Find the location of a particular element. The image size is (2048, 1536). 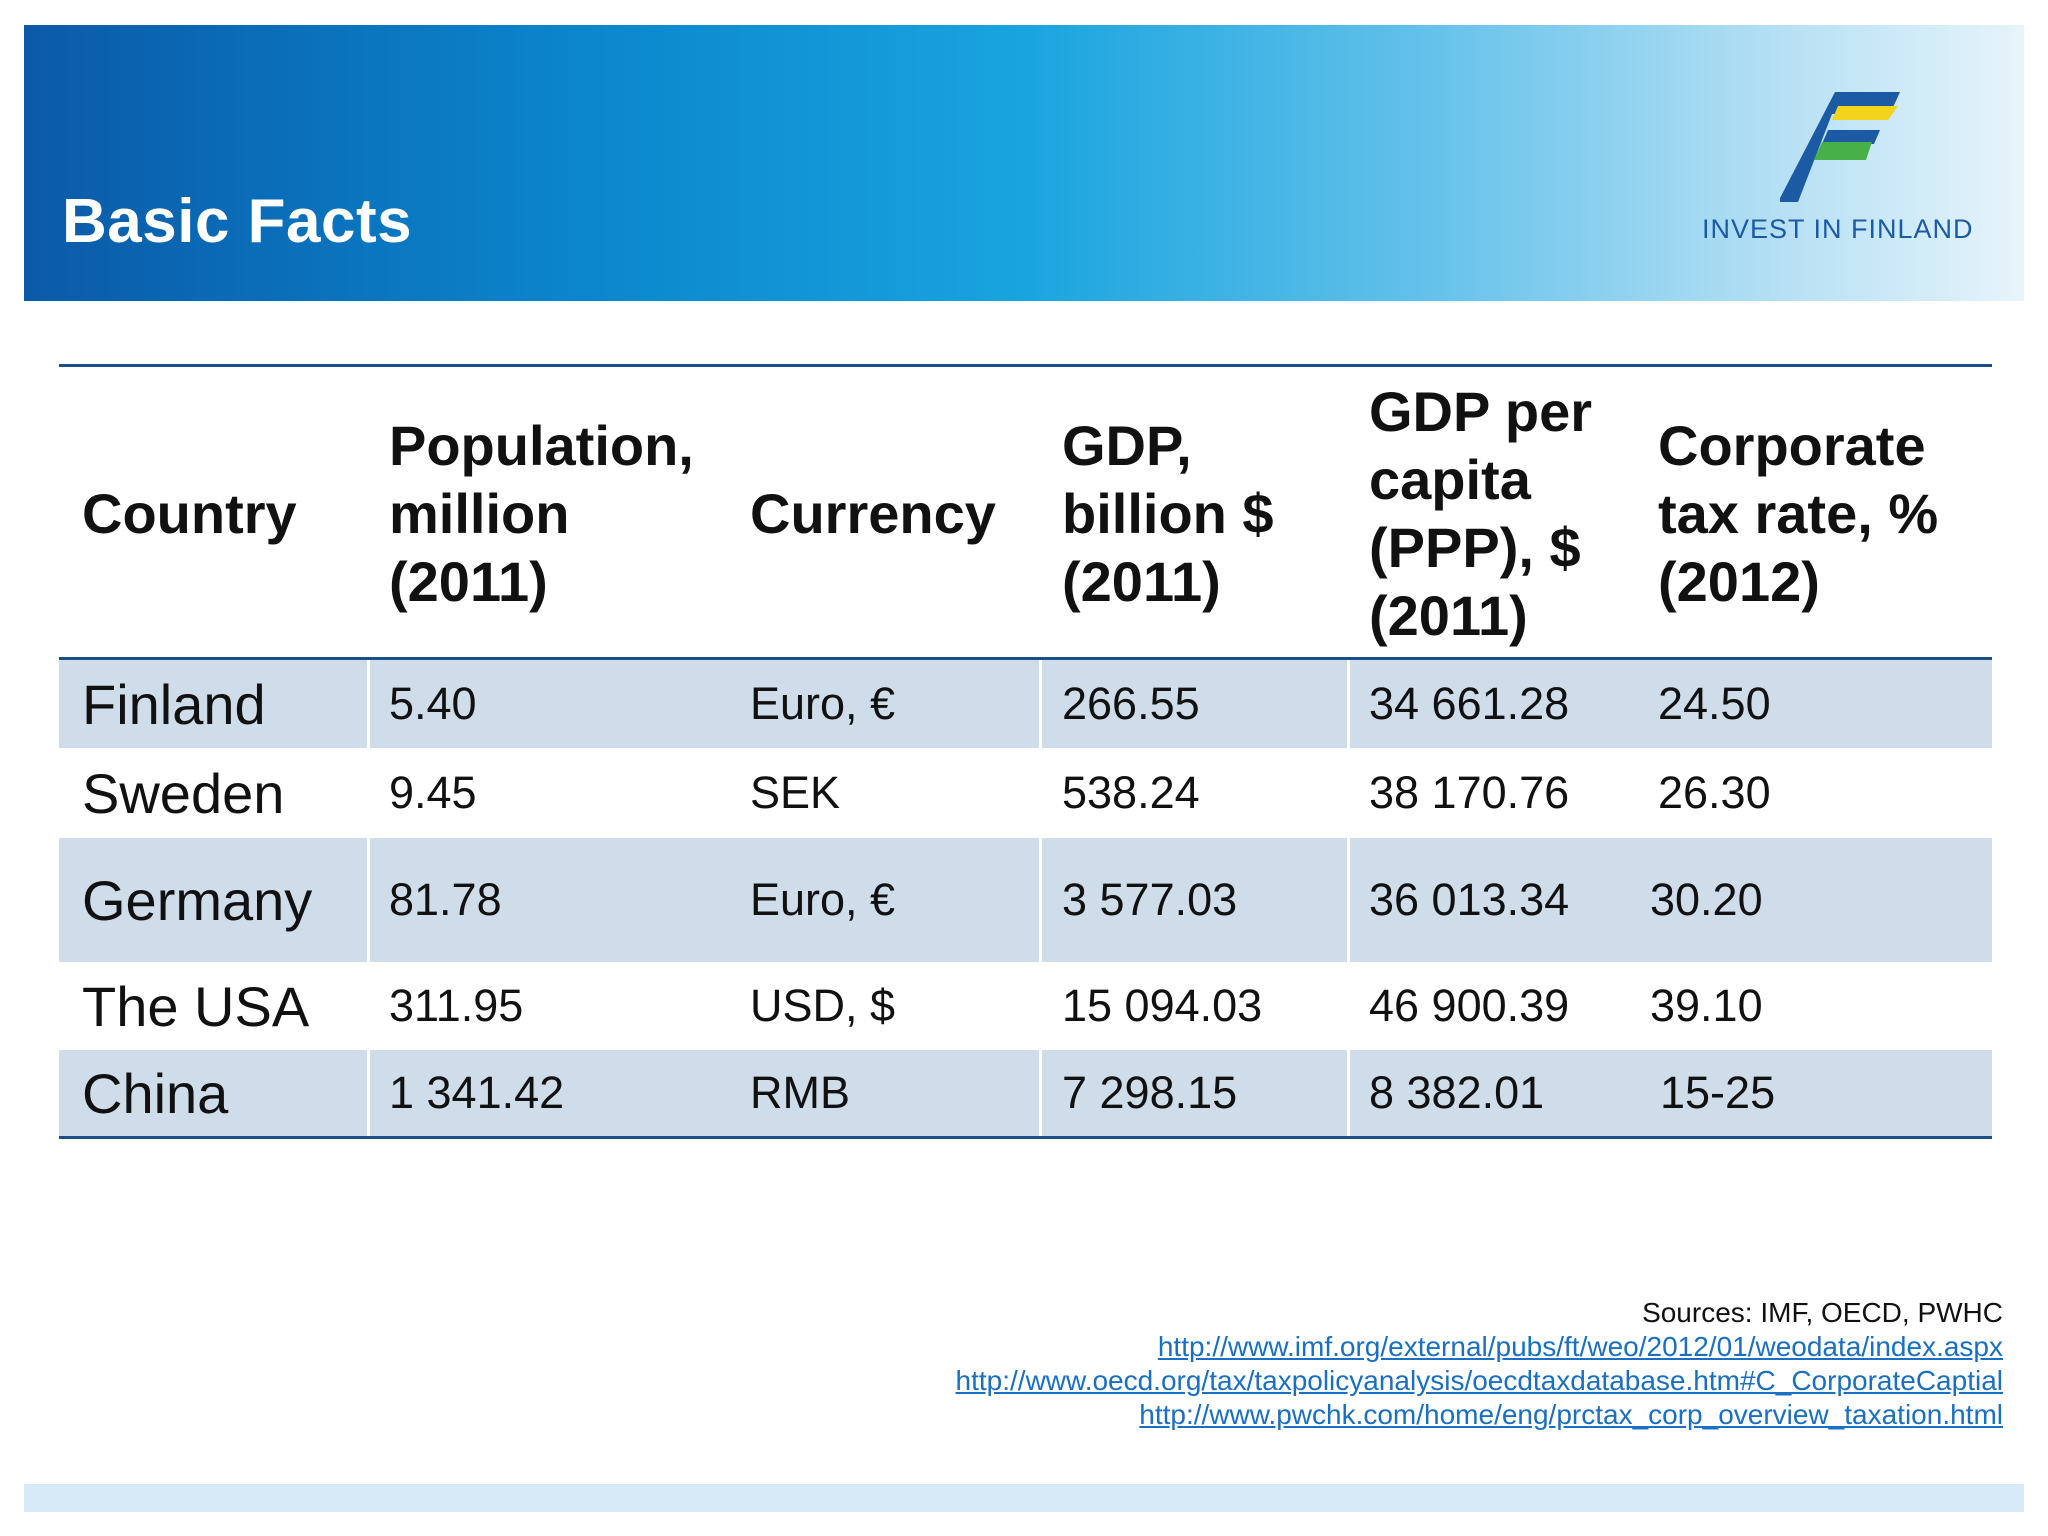

logo-mark-icon is located at coordinates (1840, 147).